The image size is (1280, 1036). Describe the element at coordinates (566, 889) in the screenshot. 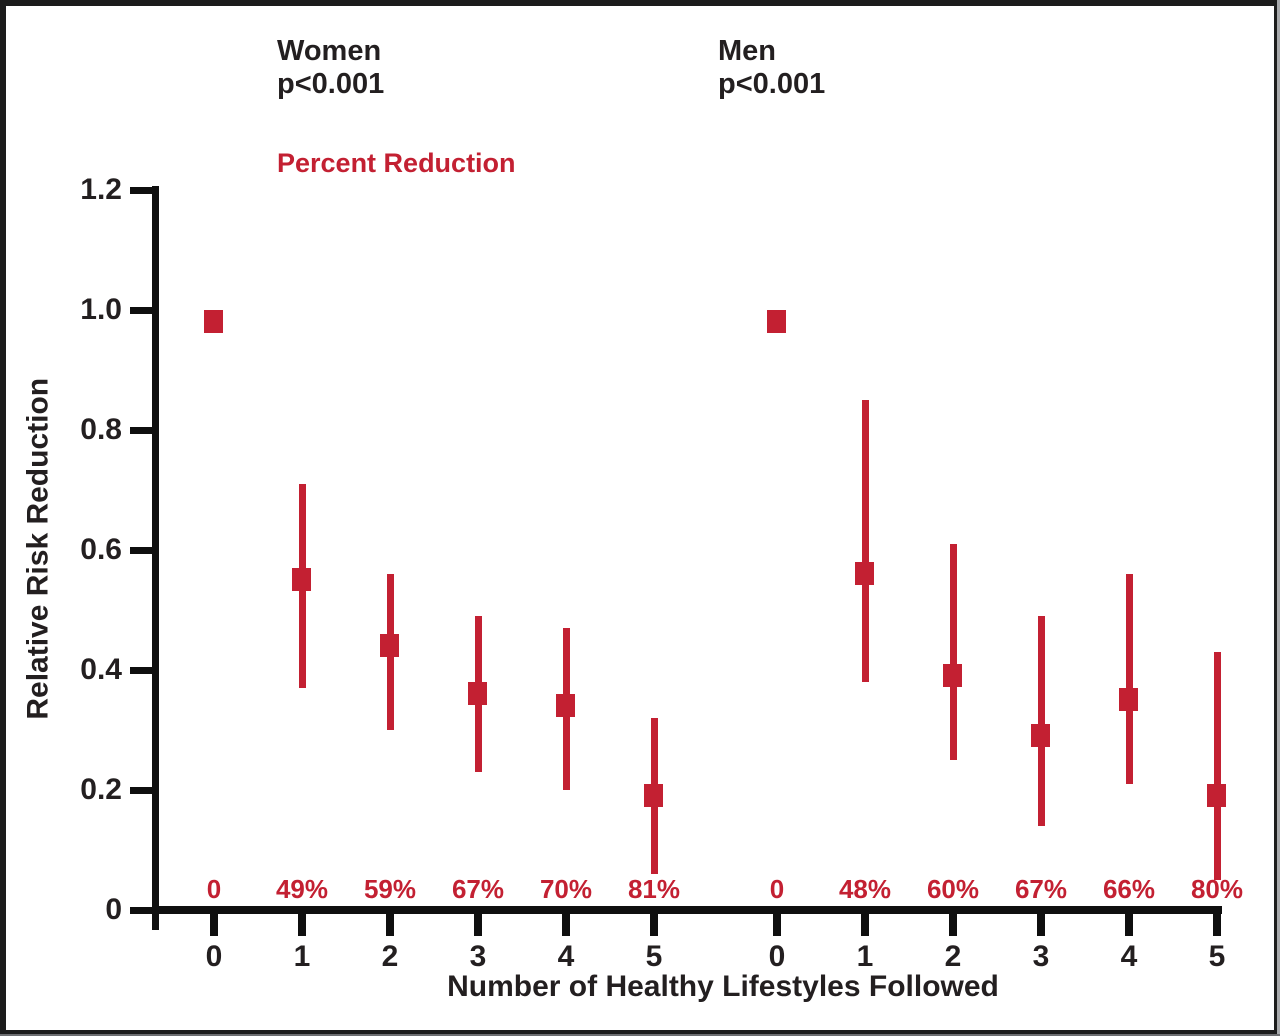

I see `percent-reduction-label: 70%` at that location.